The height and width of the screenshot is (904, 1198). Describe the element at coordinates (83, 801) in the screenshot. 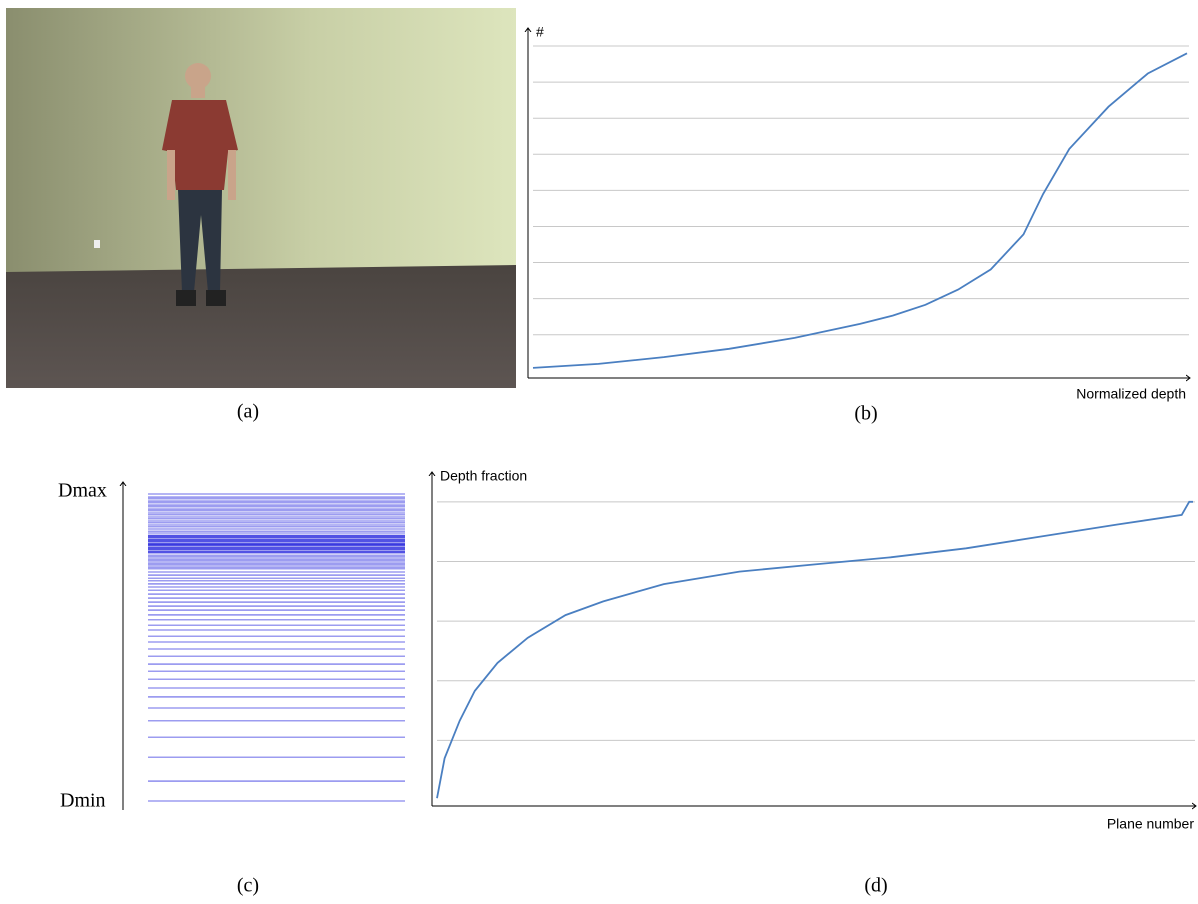

I see `dmin-label: Dmin` at that location.